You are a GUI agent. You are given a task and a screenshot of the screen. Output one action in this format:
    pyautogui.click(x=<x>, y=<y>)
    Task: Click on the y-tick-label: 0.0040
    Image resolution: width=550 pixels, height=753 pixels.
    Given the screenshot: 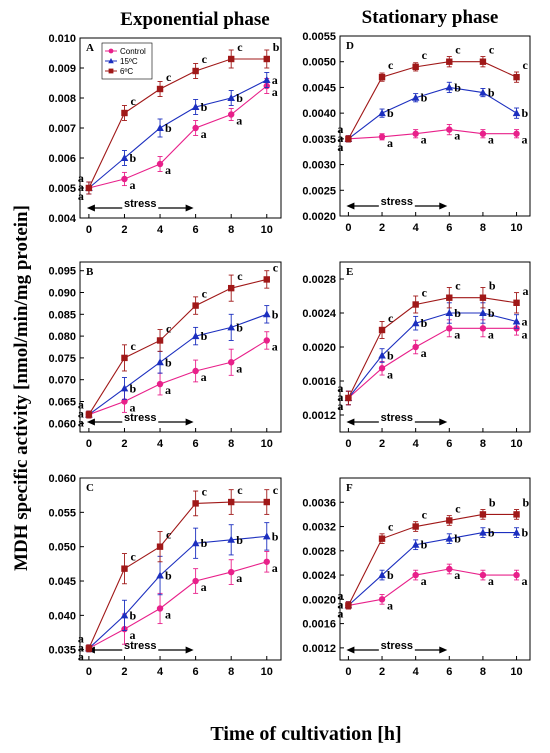 What is the action you would take?
    pyautogui.click(x=319, y=114)
    